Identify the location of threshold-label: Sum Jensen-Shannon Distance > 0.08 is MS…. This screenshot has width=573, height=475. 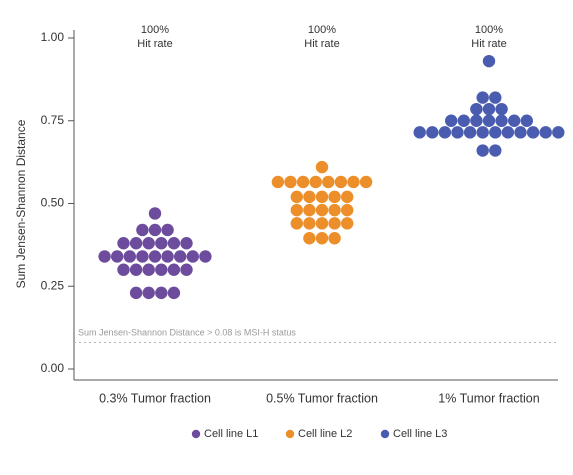
(187, 333).